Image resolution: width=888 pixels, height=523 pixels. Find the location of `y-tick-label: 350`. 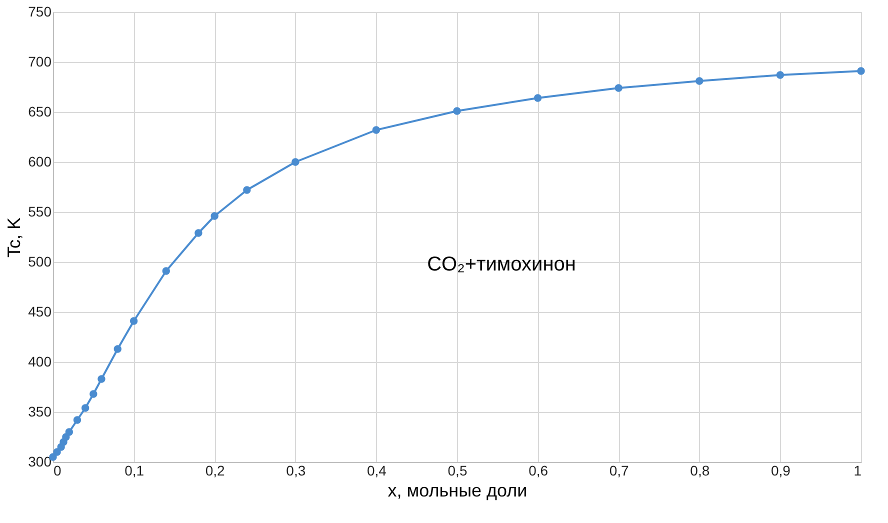

y-tick-label: 350 is located at coordinates (40, 412).